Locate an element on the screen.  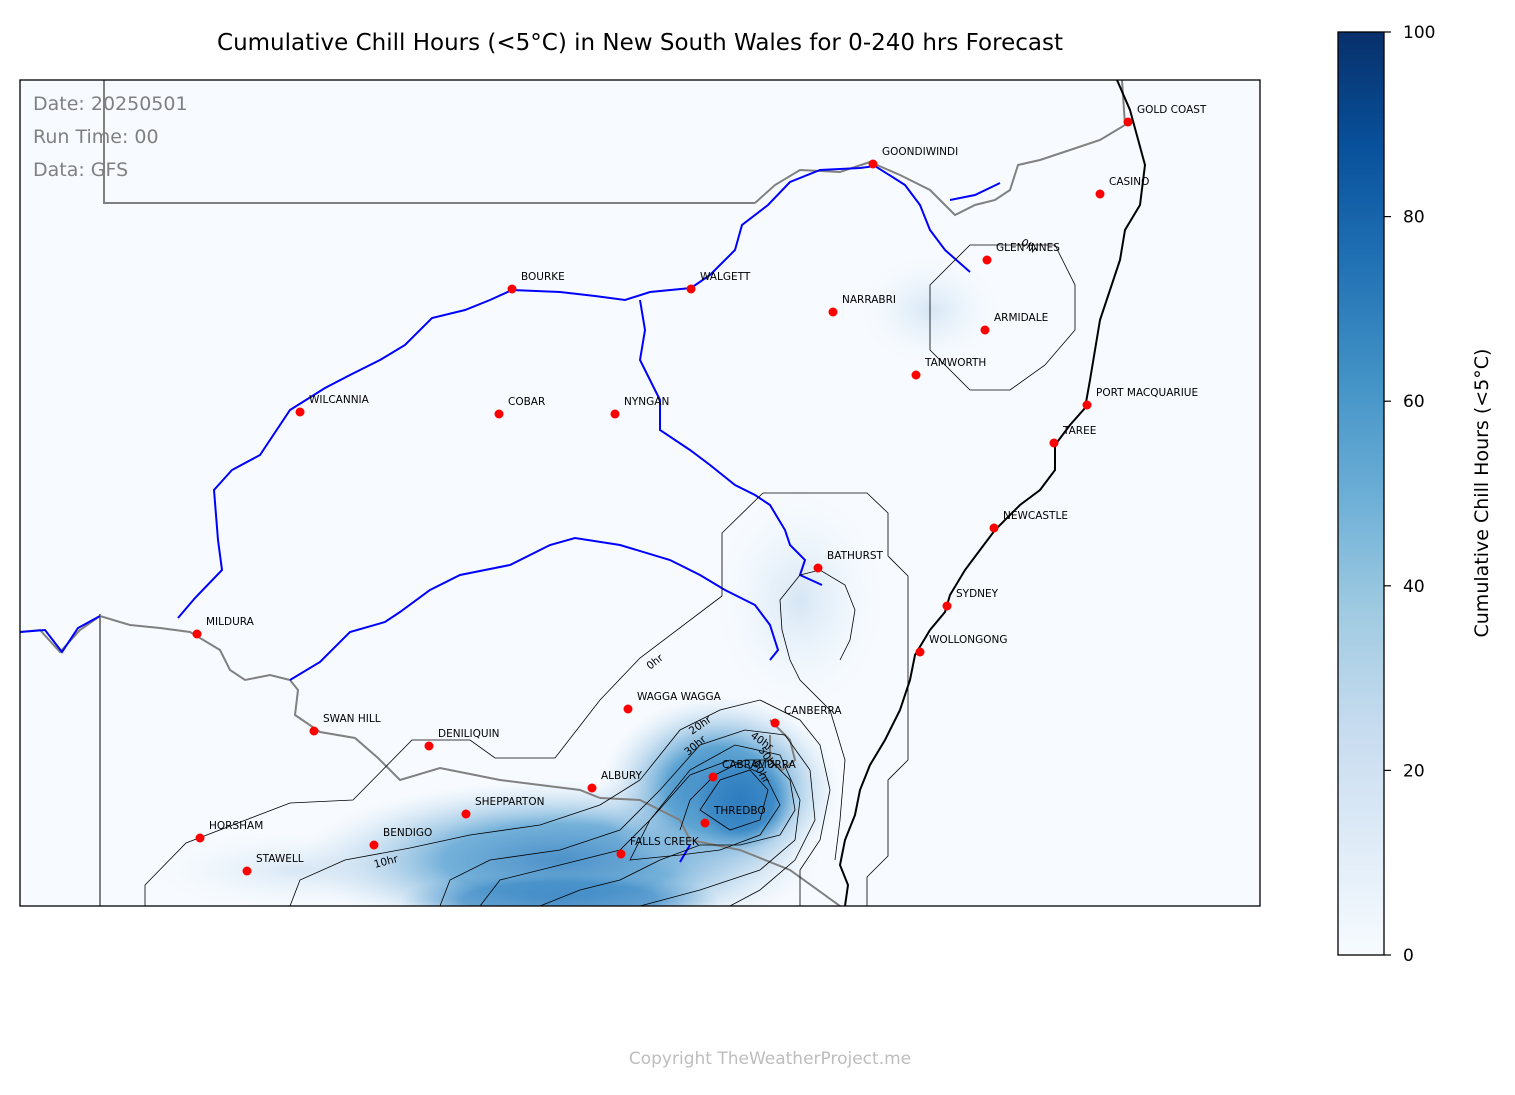
city-label-port-macquariue: PORT MACQUARIUE is located at coordinates (1147, 393).